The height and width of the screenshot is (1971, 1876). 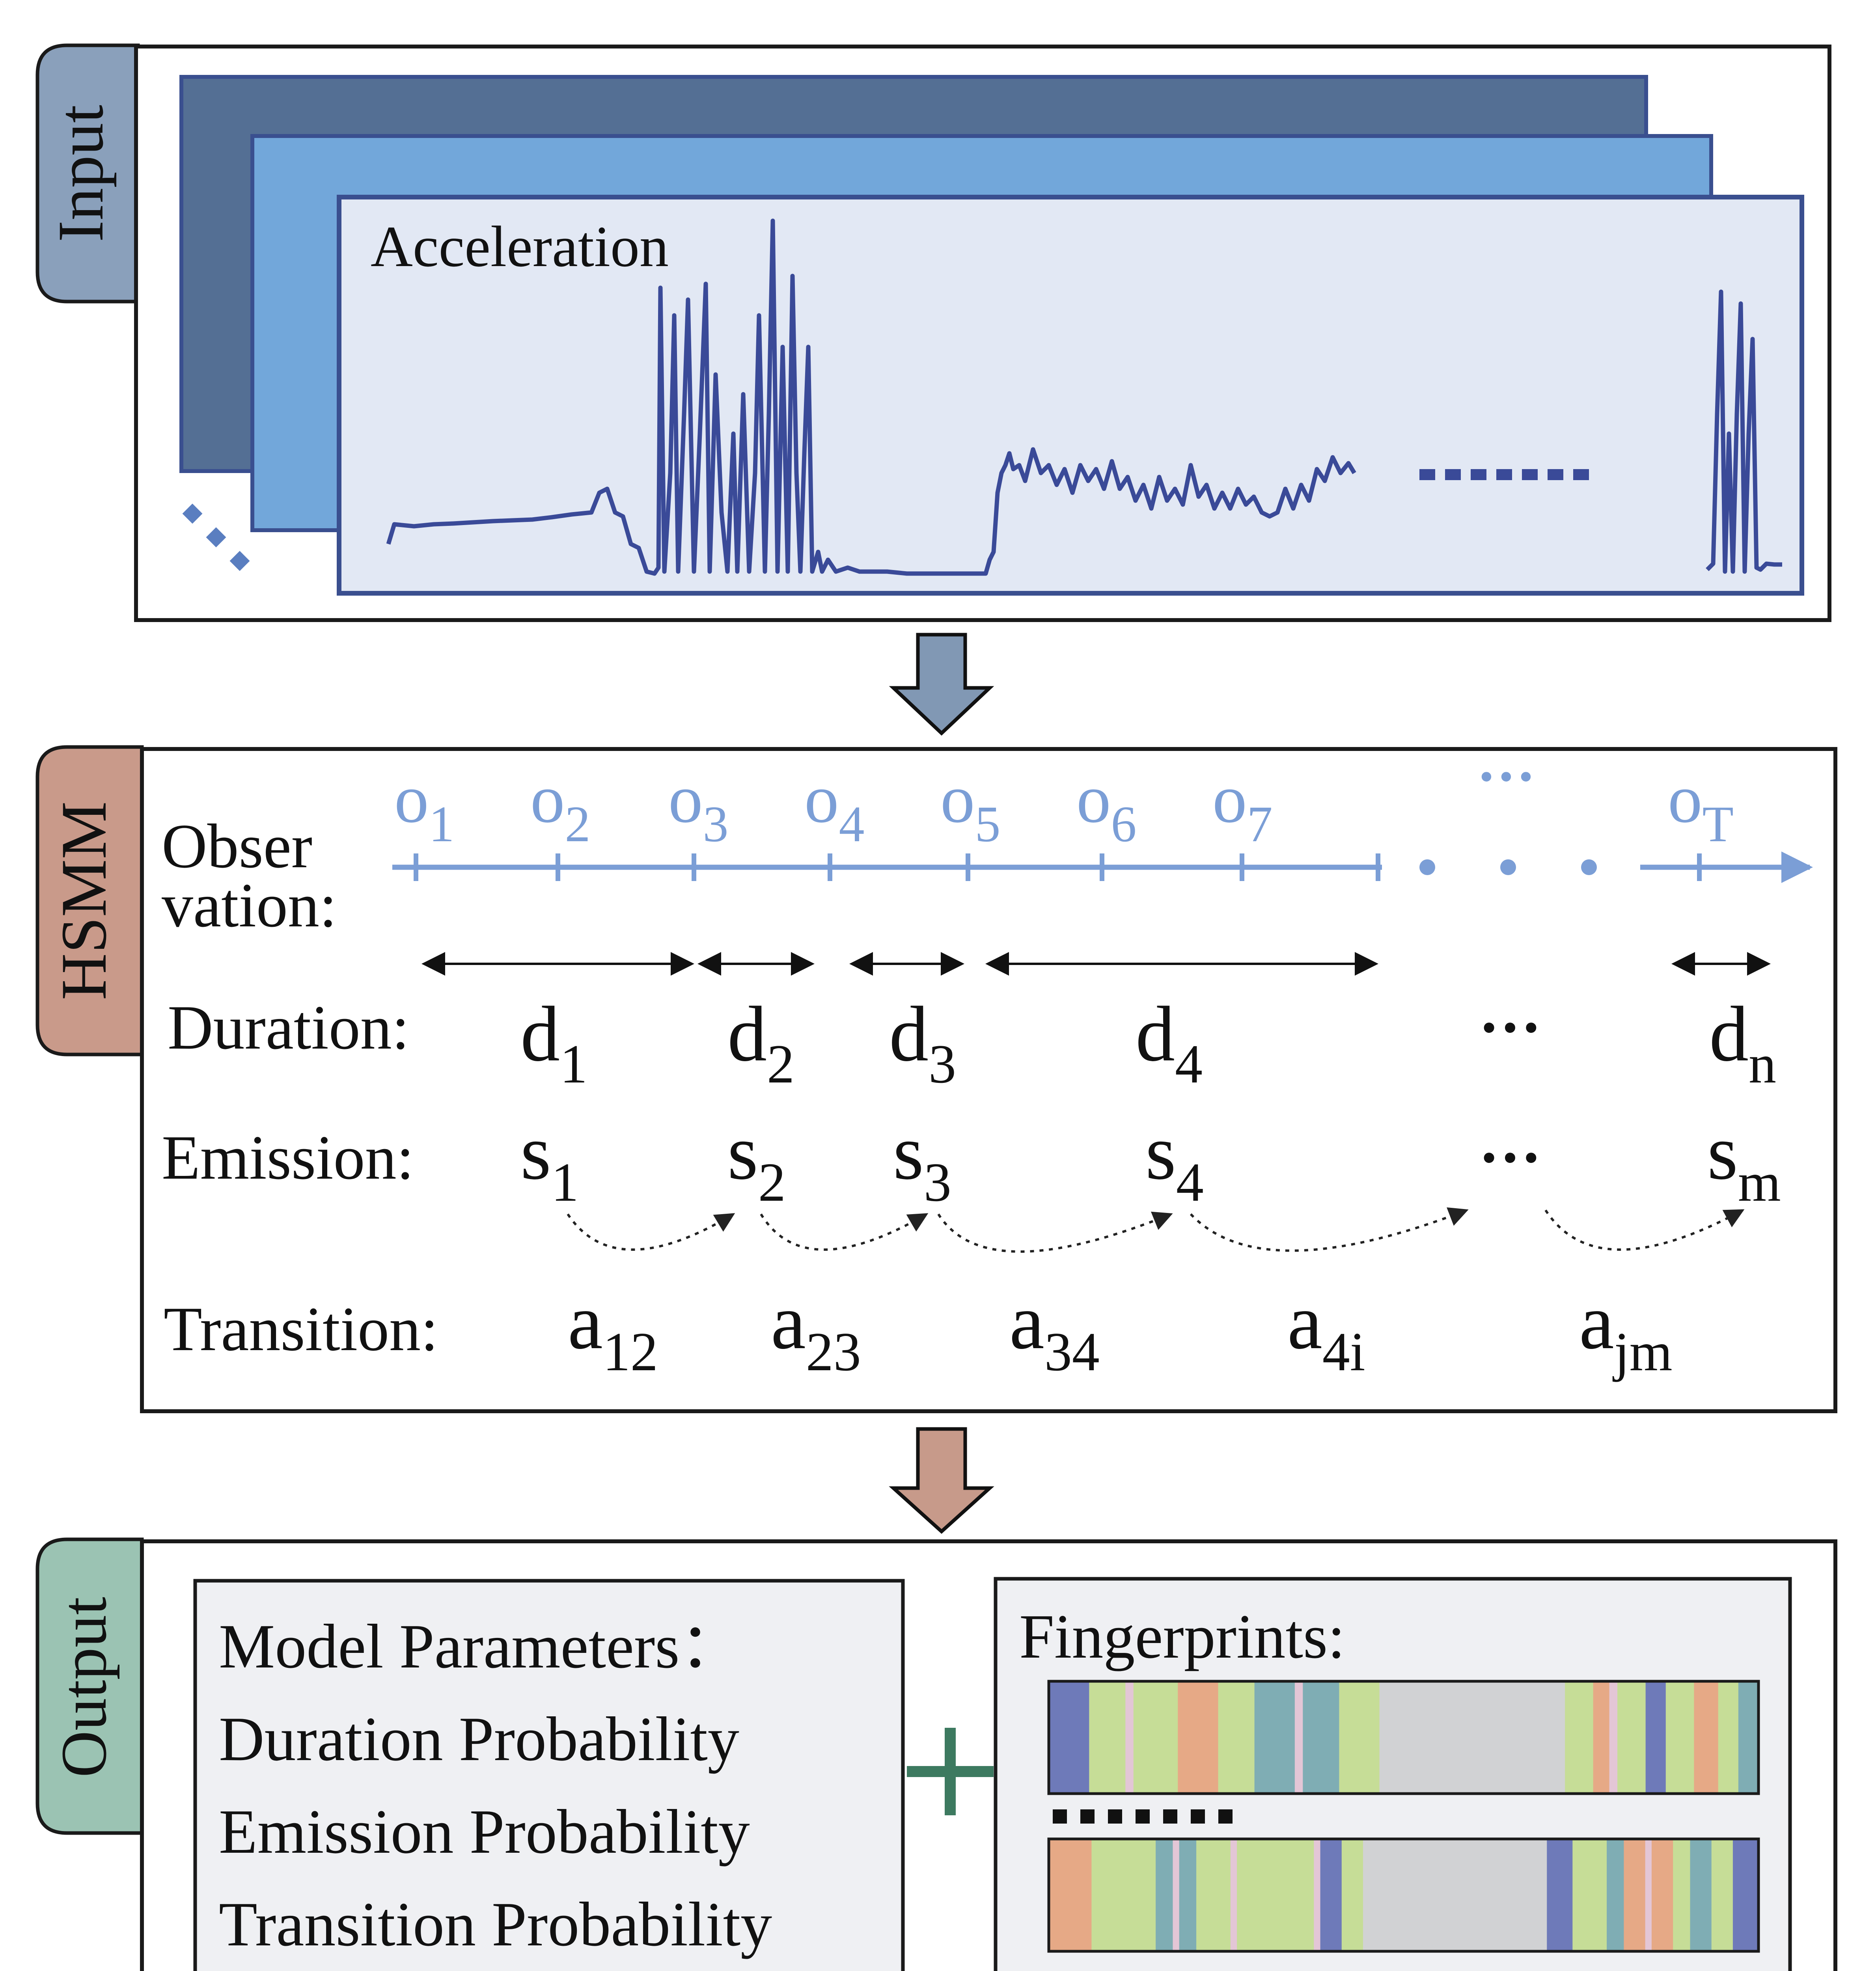 What do you see at coordinates (1026, 1322) in the screenshot?
I see `transition-3-base: a` at bounding box center [1026, 1322].